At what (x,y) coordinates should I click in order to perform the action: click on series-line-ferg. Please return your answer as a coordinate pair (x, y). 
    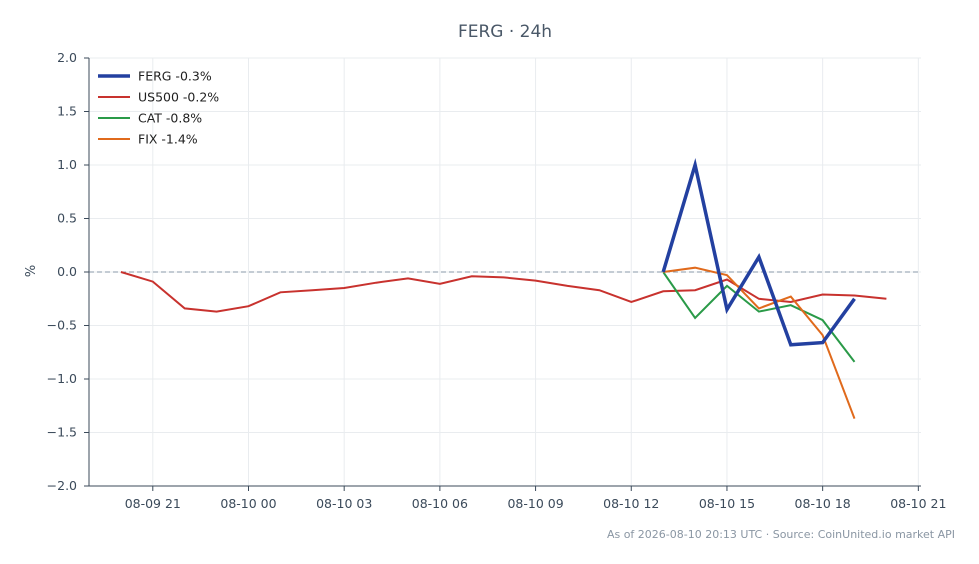
    Looking at the image, I should click on (758, 252).